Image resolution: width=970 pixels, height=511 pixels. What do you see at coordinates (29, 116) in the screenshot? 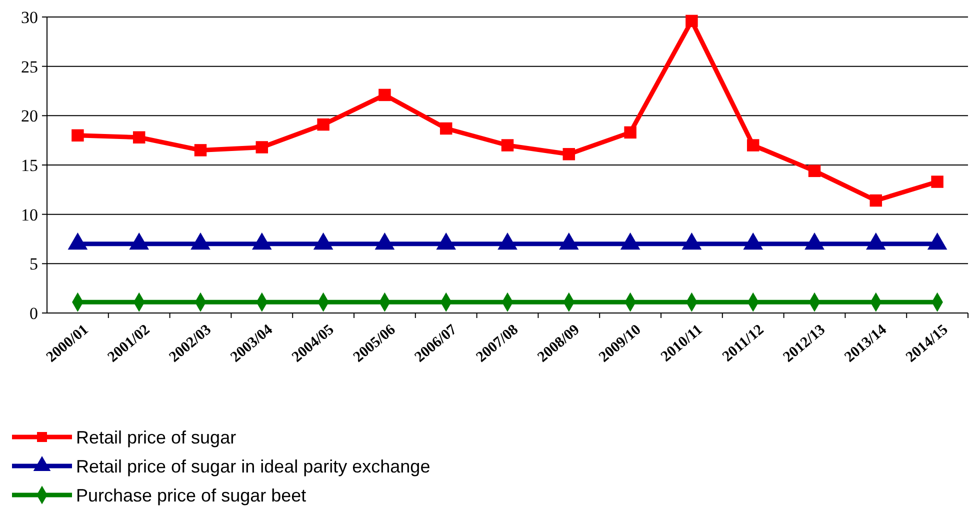
I see `y-tick-label: 20` at bounding box center [29, 116].